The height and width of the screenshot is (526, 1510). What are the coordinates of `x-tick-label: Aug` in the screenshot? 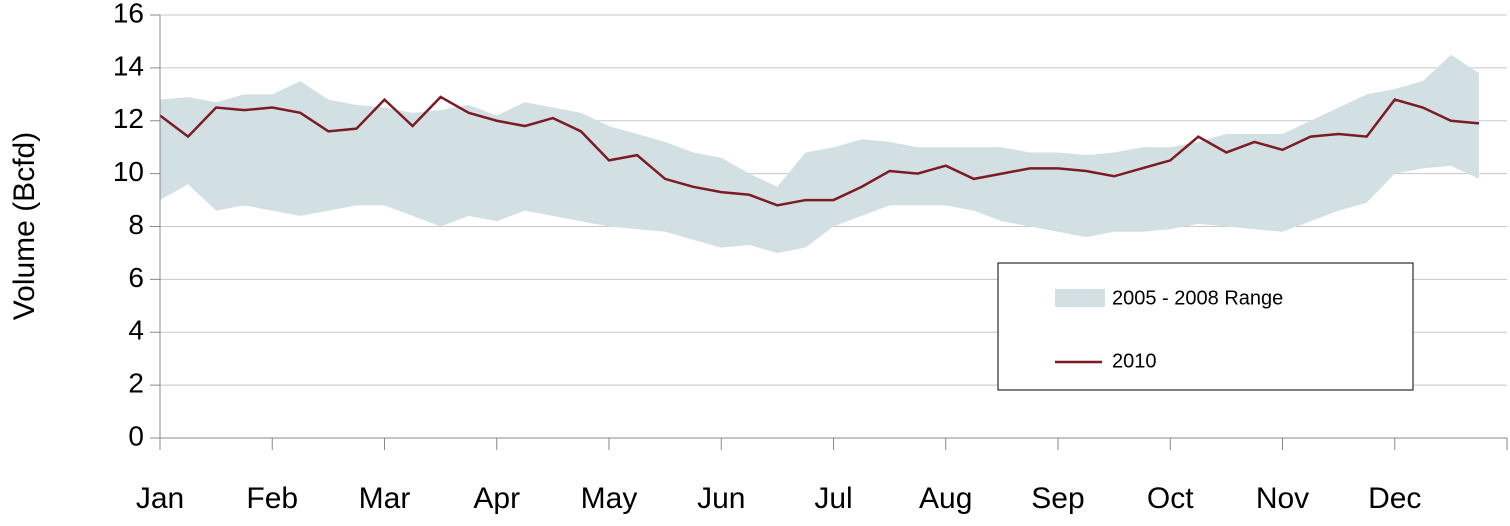 It's located at (945, 498).